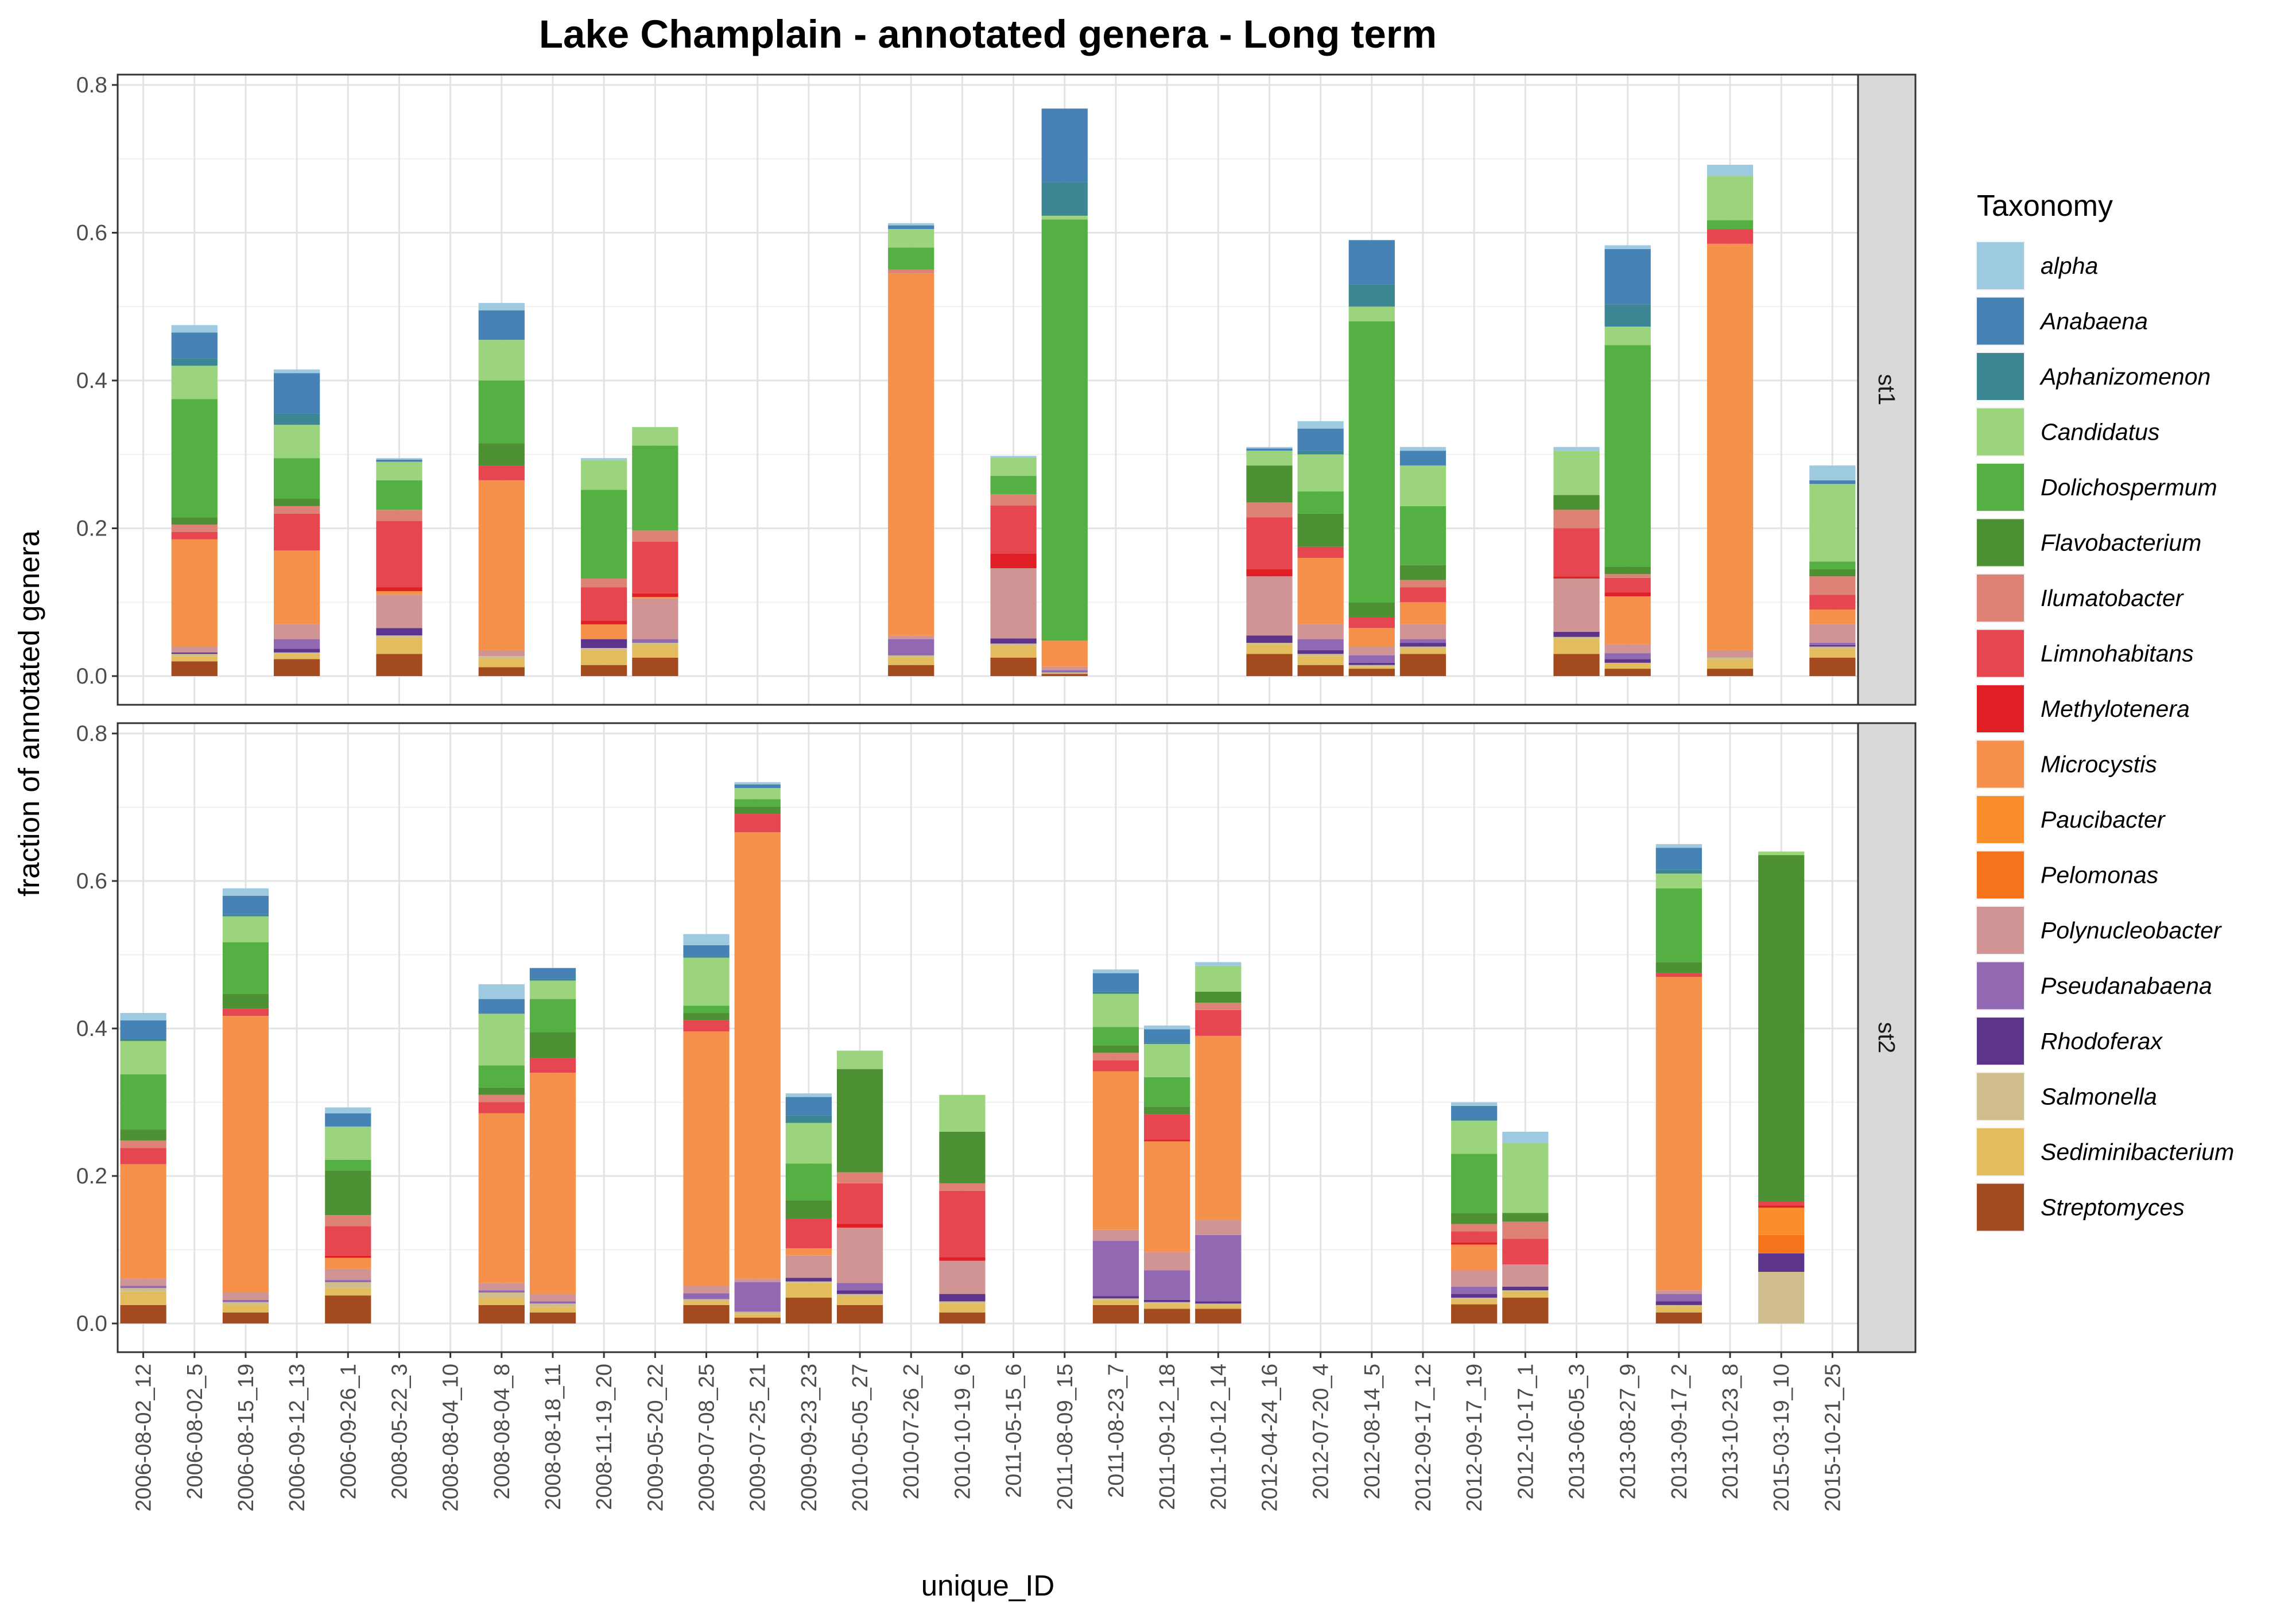 The height and width of the screenshot is (1607, 2296). Describe the element at coordinates (2113, 1207) in the screenshot. I see `legend-label: Streptomyces` at that location.